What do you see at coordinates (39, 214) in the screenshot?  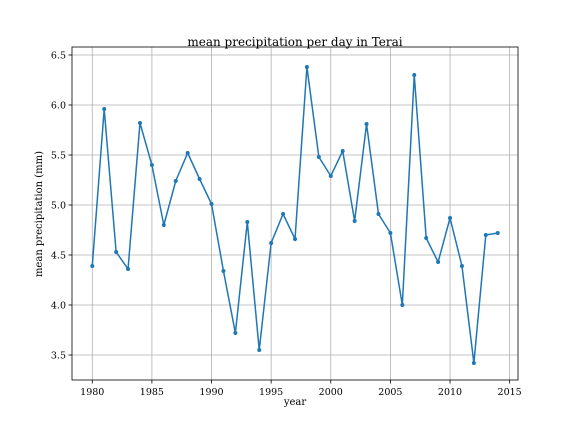 I see `y-axis-label: mean precipitation (mm)` at bounding box center [39, 214].